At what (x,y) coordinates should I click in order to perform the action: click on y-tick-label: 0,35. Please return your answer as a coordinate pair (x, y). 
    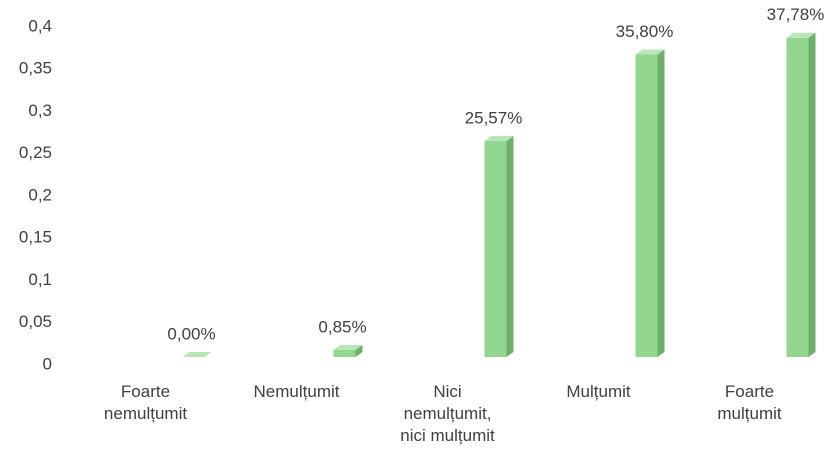
    Looking at the image, I should click on (35, 68).